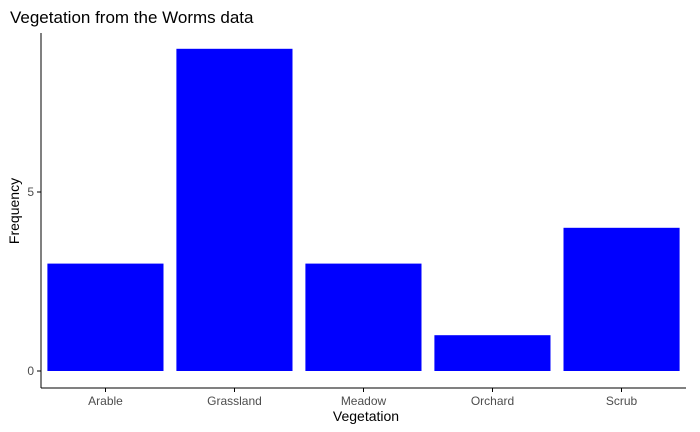 This screenshot has width=700, height=432. I want to click on bar-scrub, so click(621, 299).